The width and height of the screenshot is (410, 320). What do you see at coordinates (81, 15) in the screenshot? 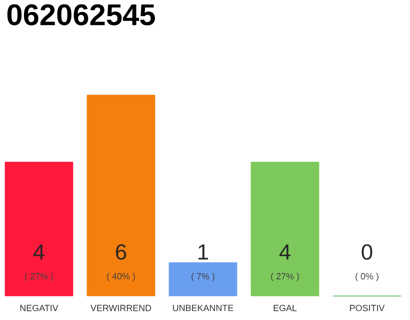
I see `chart-title: 062062545` at bounding box center [81, 15].